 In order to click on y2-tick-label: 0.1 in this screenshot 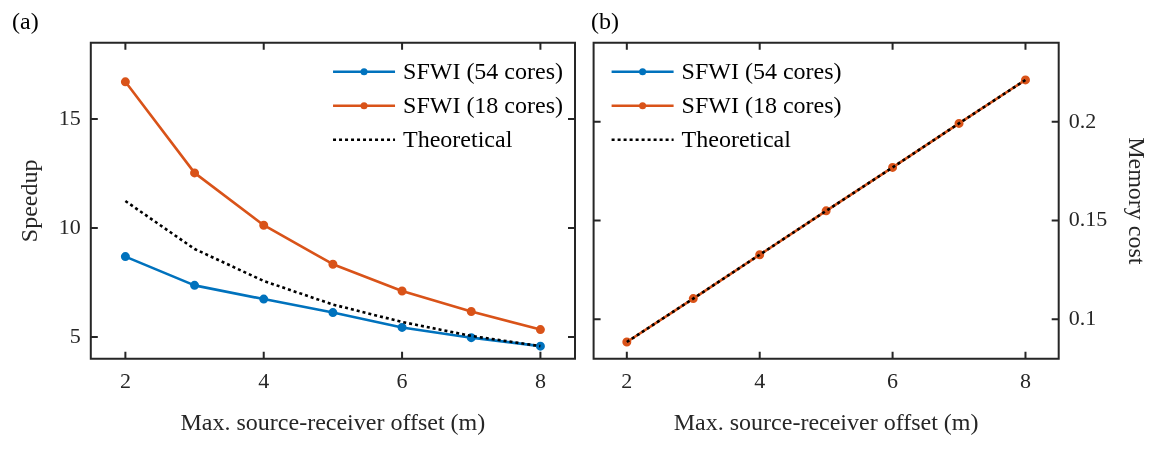, I will do `click(1082, 318)`.